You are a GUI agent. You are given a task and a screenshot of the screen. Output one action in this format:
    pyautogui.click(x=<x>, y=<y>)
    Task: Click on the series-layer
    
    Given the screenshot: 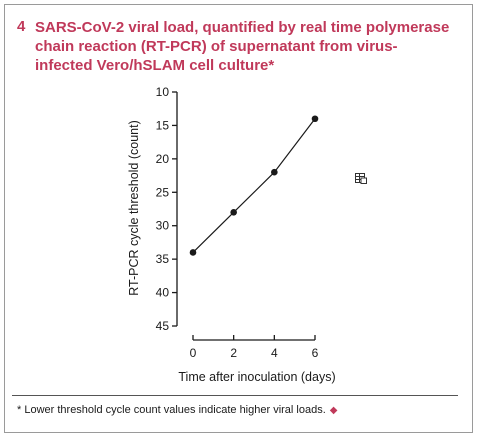 What is the action you would take?
    pyautogui.click(x=254, y=185)
    